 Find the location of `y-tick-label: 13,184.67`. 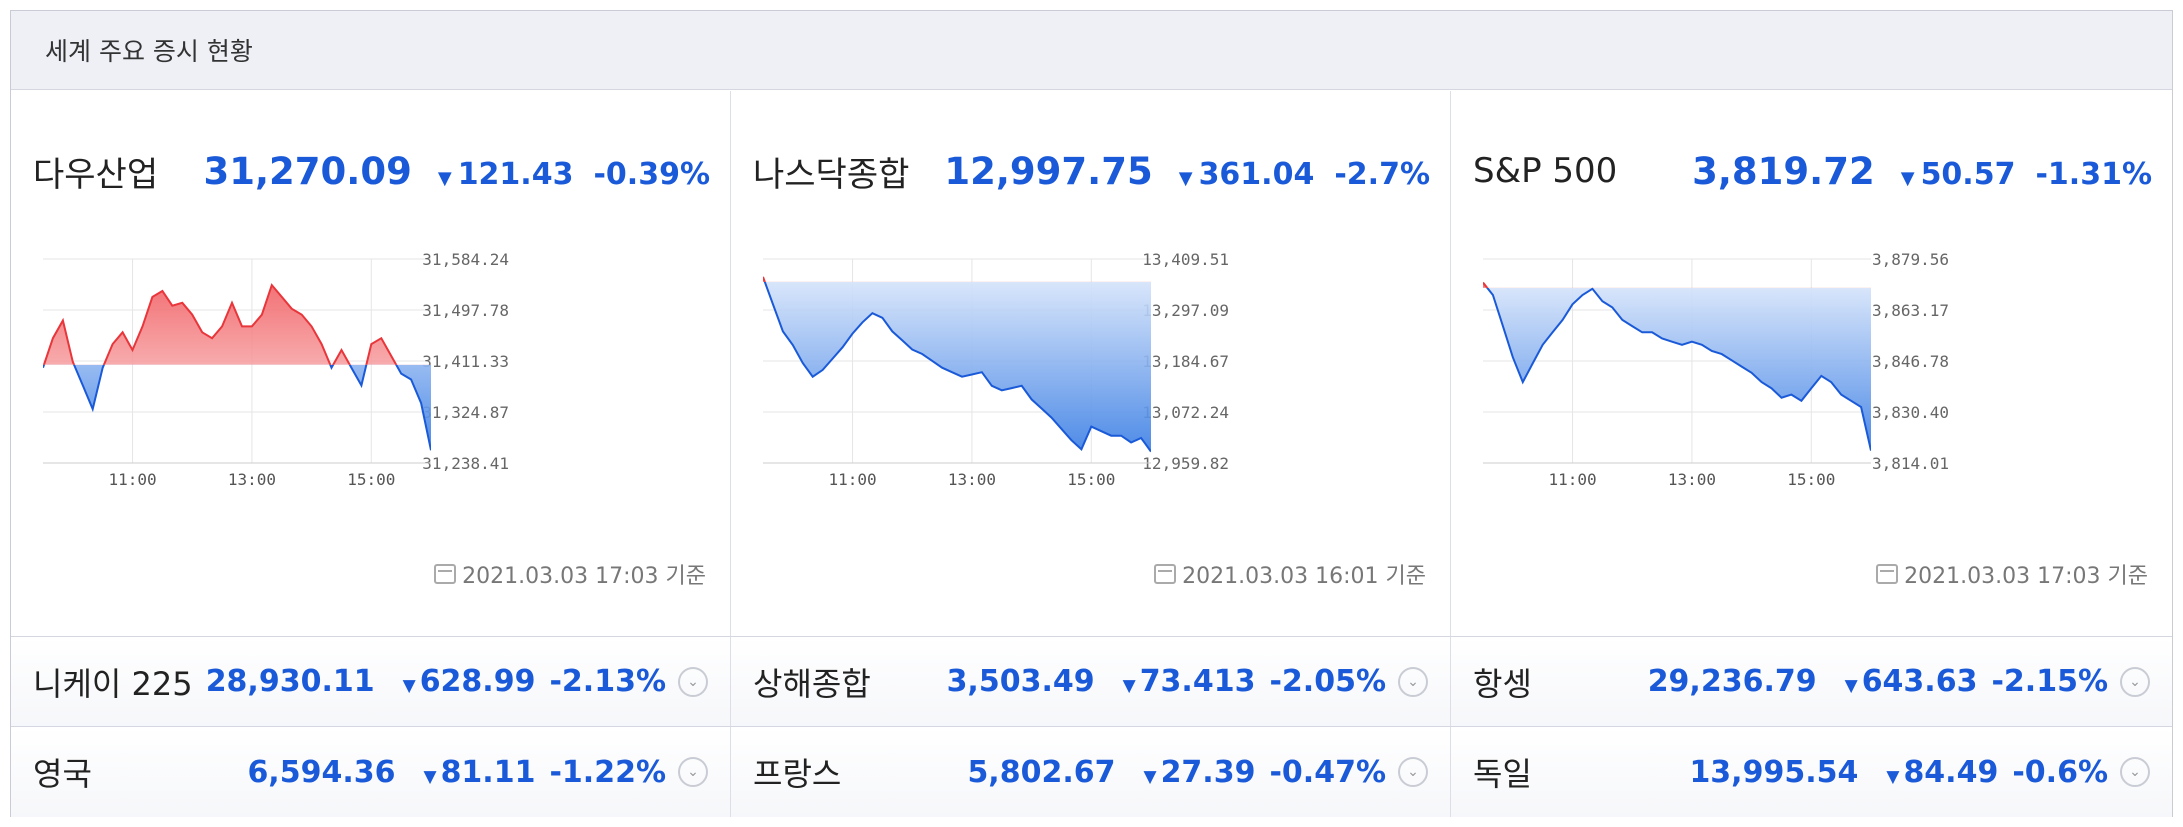

y-tick-label: 13,184.67 is located at coordinates (1185, 361).